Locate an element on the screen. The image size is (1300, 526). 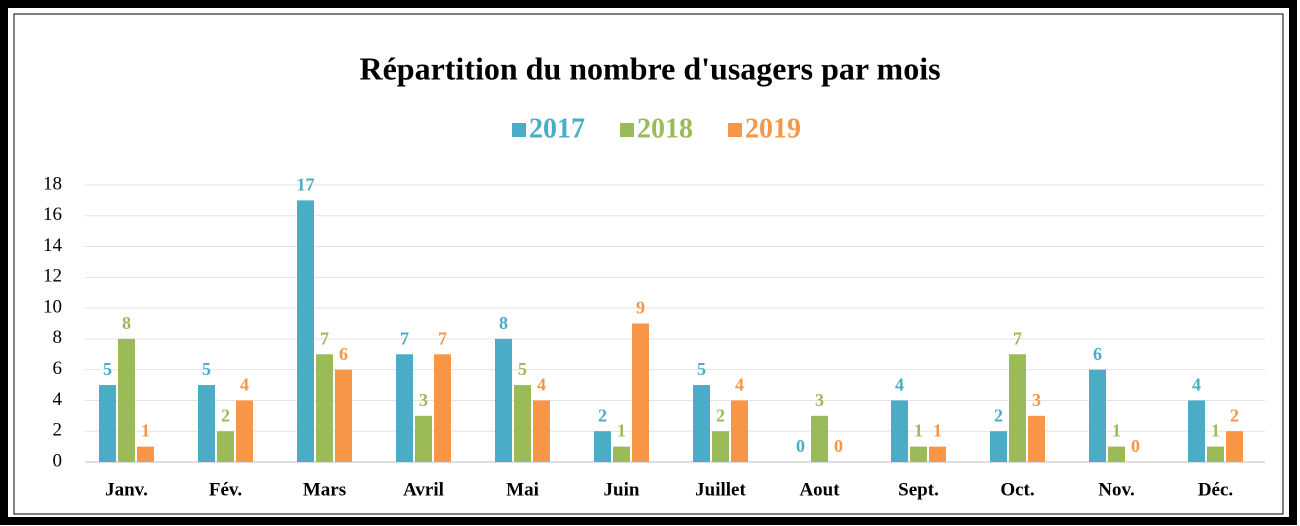
legend-label: 2017 is located at coordinates (557, 128).